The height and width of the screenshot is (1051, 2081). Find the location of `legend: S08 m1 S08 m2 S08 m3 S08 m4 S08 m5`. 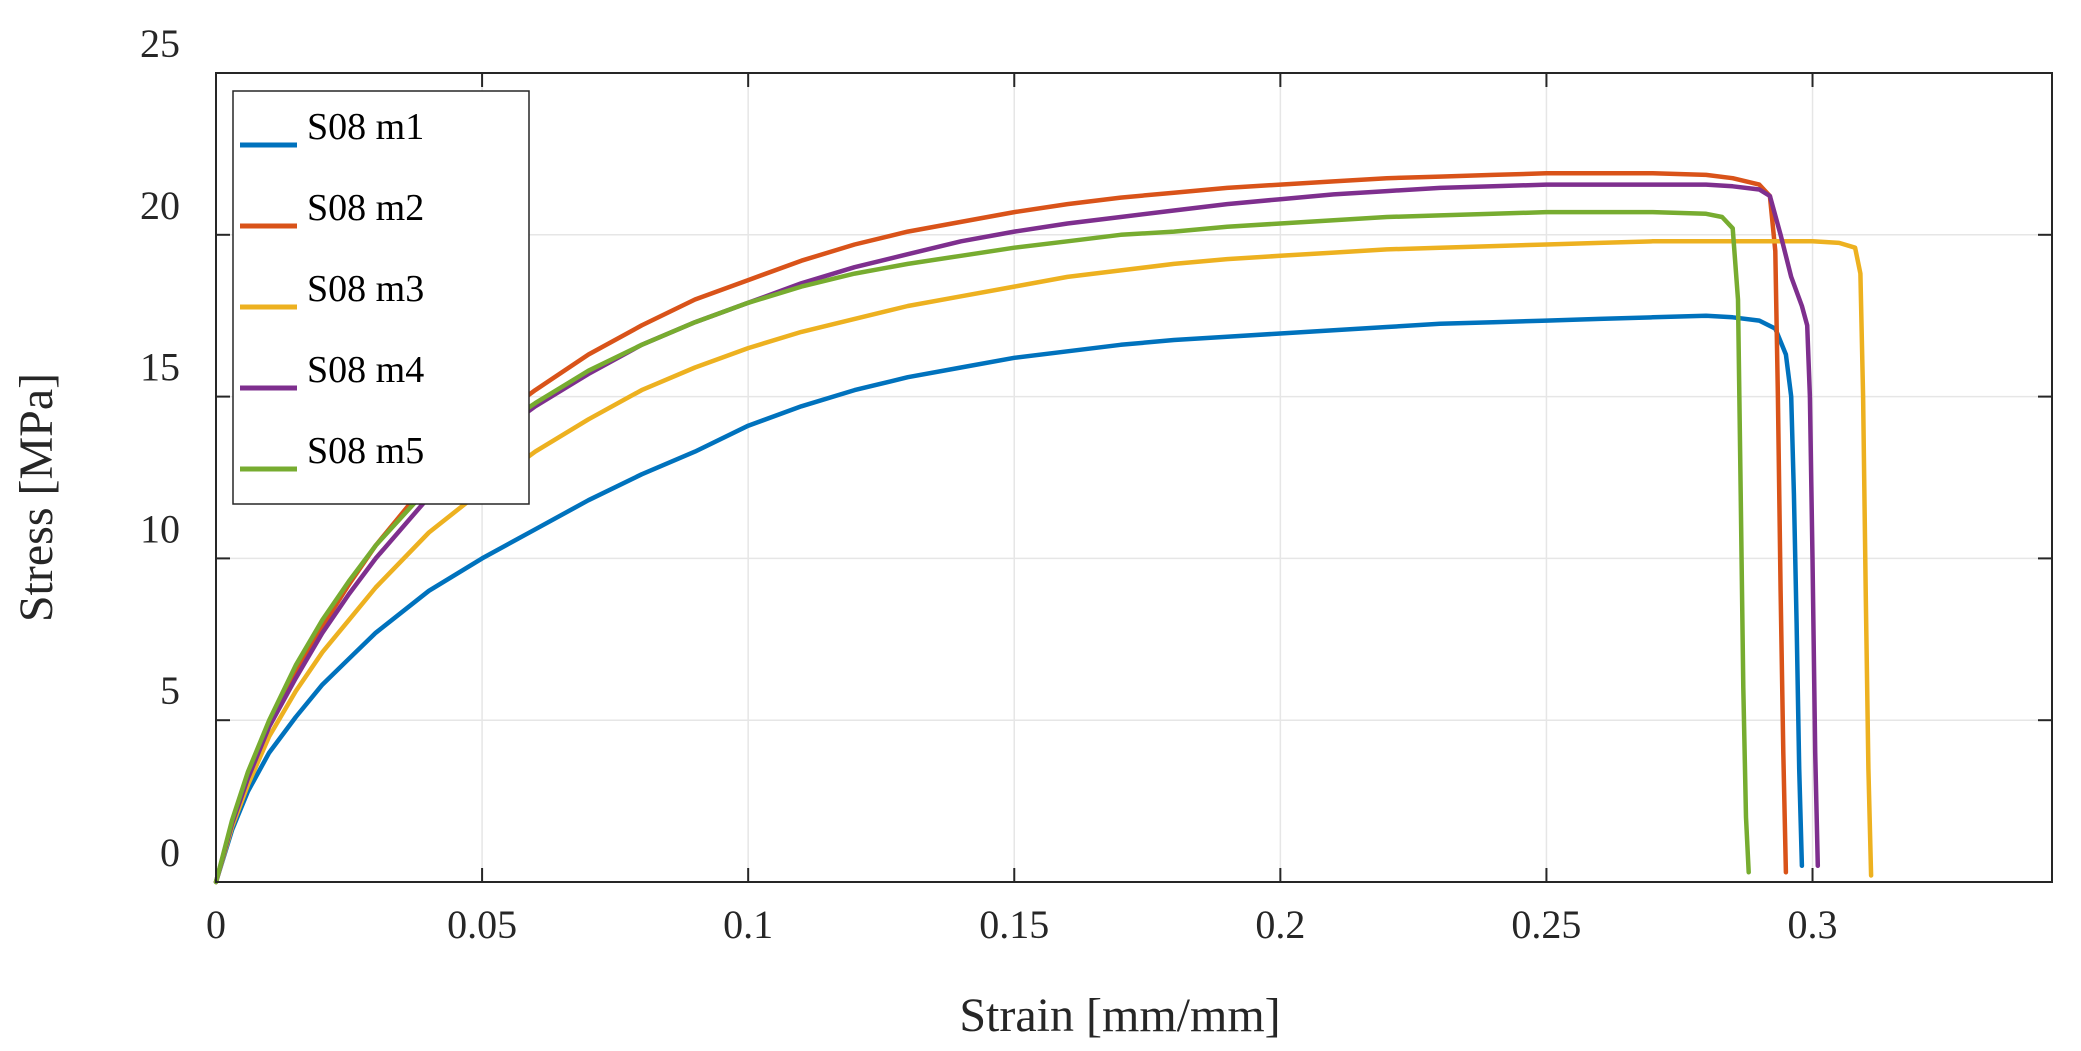

legend: S08 m1 S08 m2 S08 m3 S08 m4 S08 m5 is located at coordinates (381, 297).